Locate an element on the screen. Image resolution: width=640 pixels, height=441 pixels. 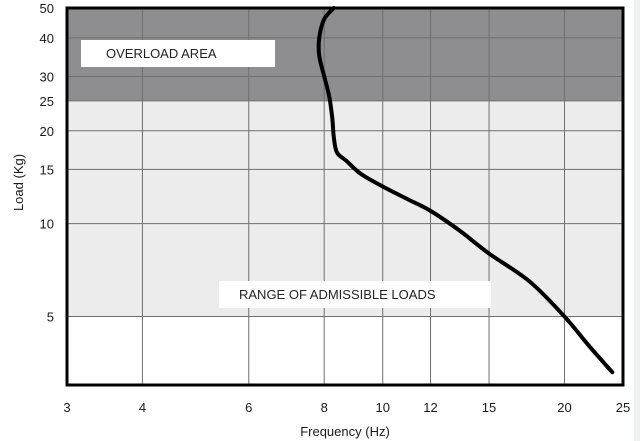
page-edge-strip is located at coordinates (637, 220).